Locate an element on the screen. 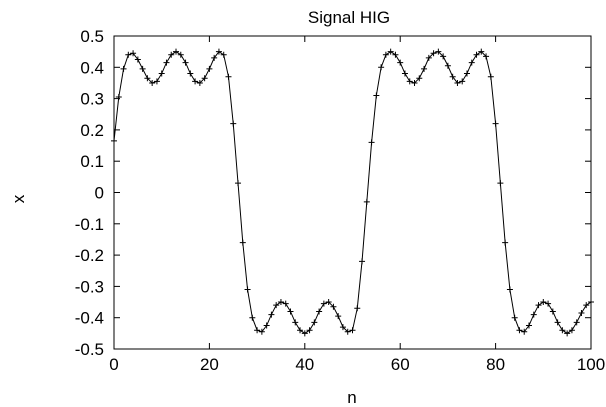 The image size is (606, 407). y-tick-label: 0.1 is located at coordinates (92, 161).